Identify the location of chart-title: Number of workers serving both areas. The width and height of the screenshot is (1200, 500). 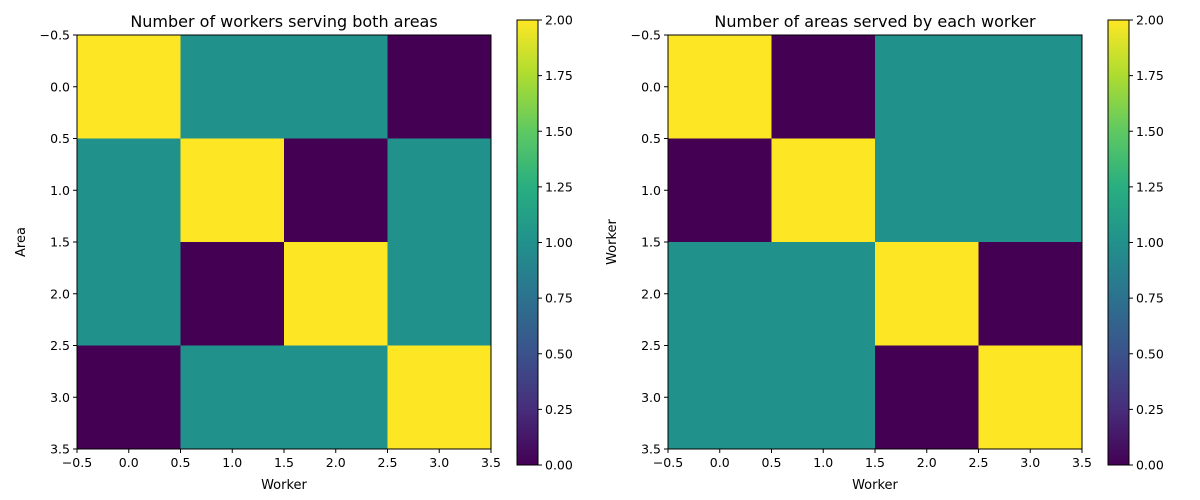
(283, 21).